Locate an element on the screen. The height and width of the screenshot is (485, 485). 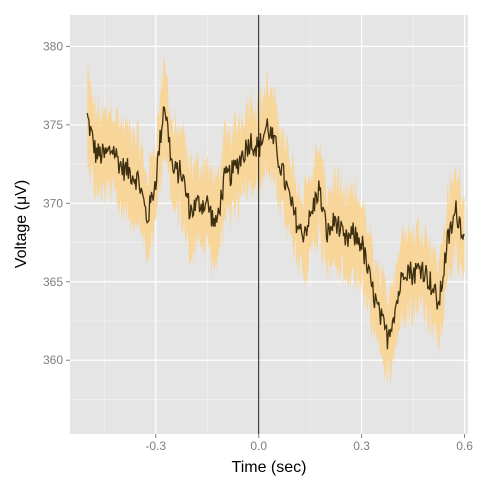
y-tick-label: 370 is located at coordinates (53, 203).